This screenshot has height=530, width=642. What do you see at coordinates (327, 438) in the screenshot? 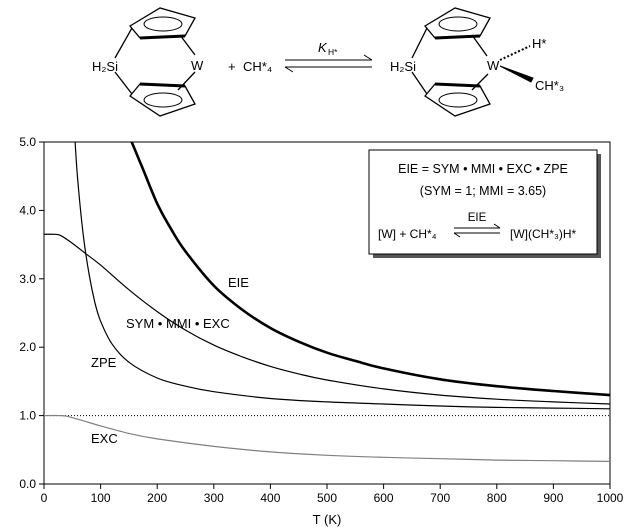
I see `series-line-exc` at bounding box center [327, 438].